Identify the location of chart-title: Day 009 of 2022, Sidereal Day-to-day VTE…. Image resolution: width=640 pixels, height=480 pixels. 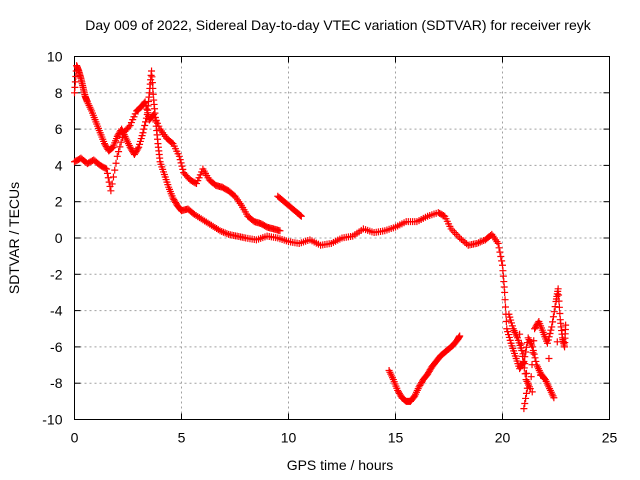
(338, 25).